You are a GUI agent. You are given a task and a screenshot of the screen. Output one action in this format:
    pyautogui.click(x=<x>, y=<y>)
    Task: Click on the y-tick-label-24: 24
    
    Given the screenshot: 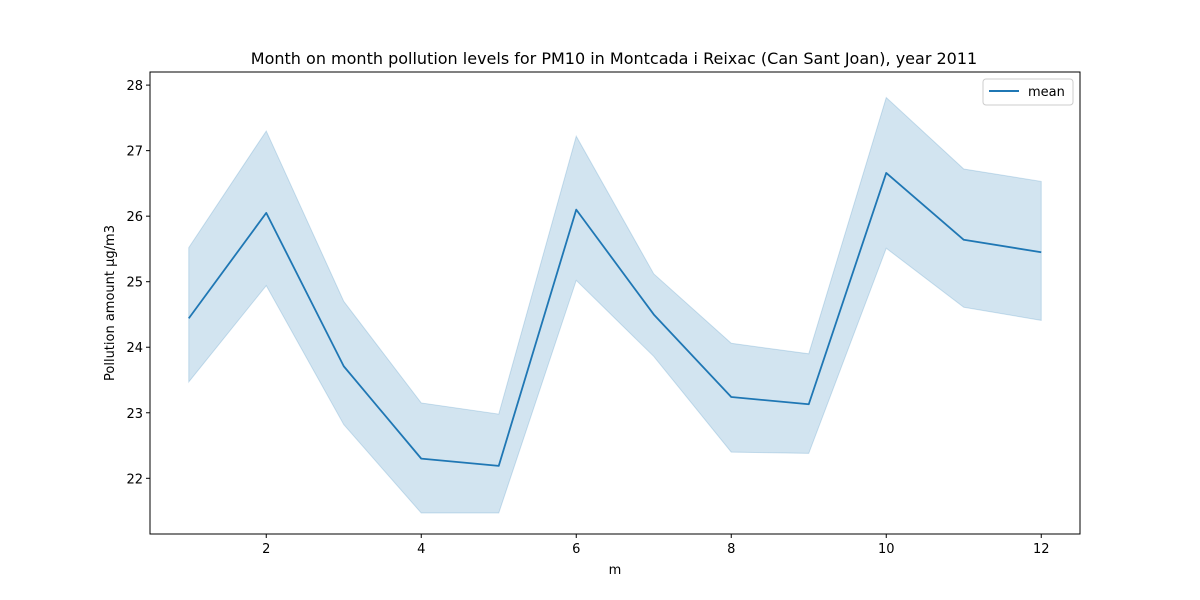 What is the action you would take?
    pyautogui.click(x=134, y=348)
    